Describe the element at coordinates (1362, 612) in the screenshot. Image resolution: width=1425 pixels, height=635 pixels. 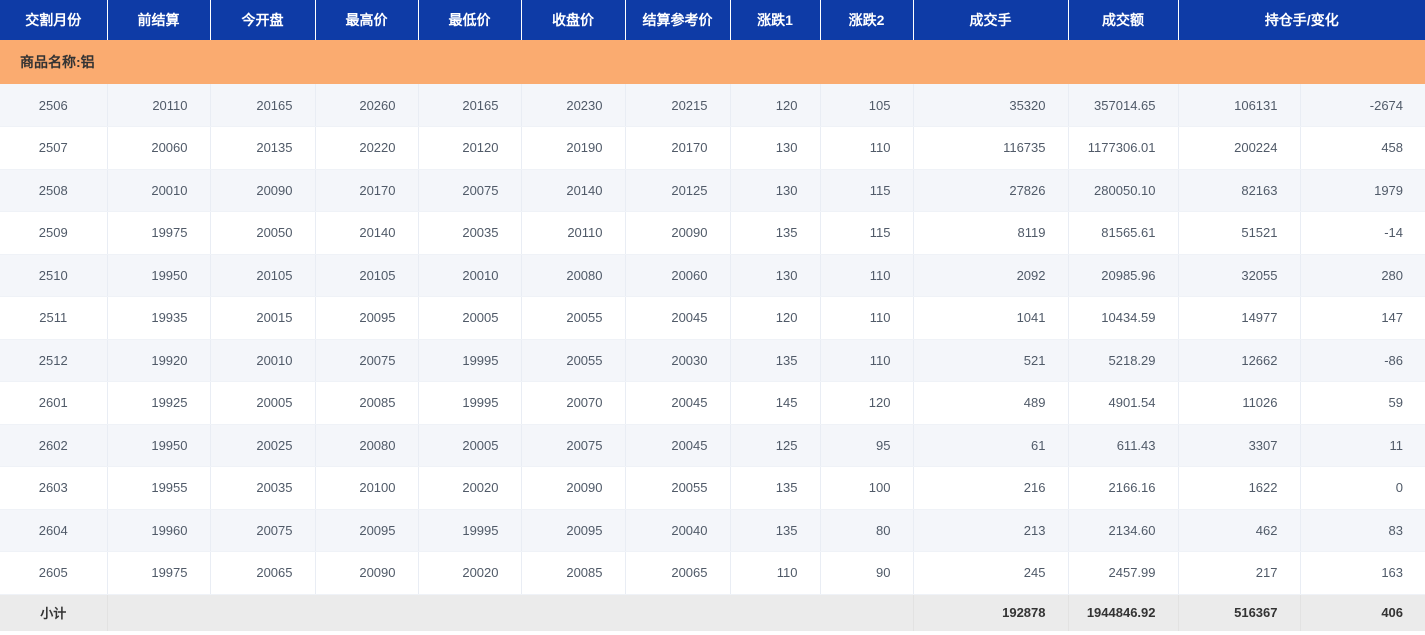
I see `subtotal-change: 406` at that location.